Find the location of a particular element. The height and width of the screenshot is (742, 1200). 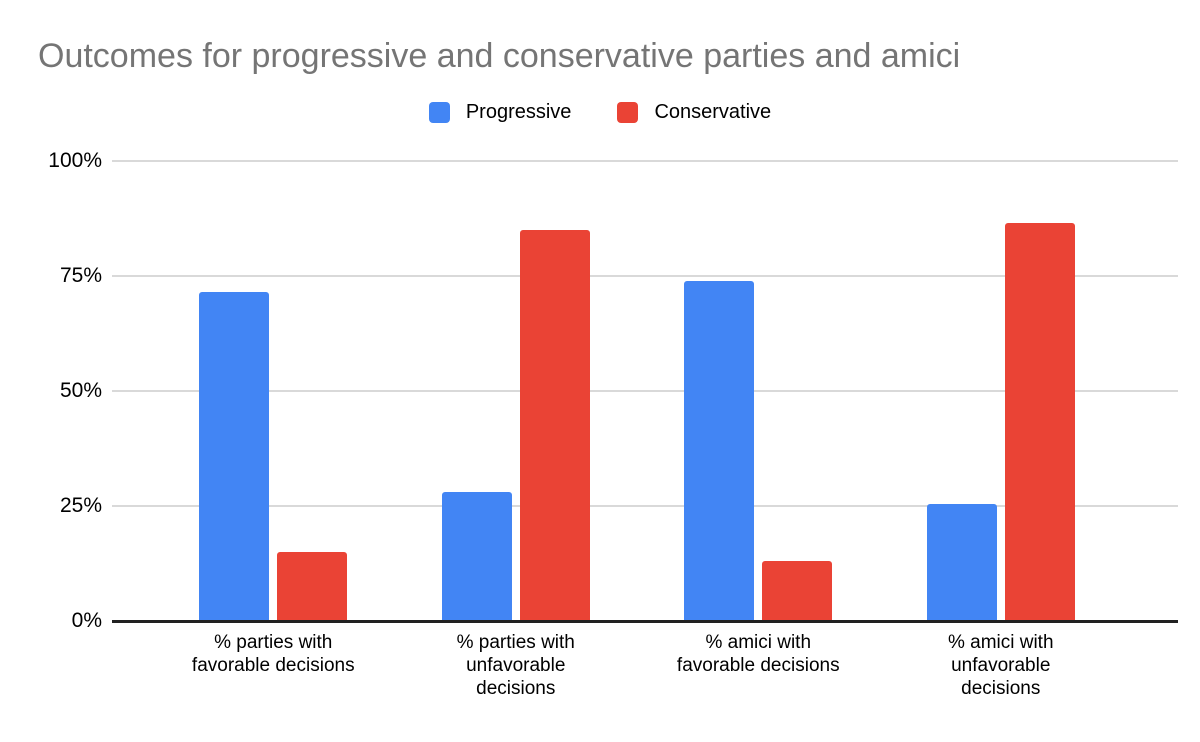

legend-item-conservative: Conservative is located at coordinates (694, 112).